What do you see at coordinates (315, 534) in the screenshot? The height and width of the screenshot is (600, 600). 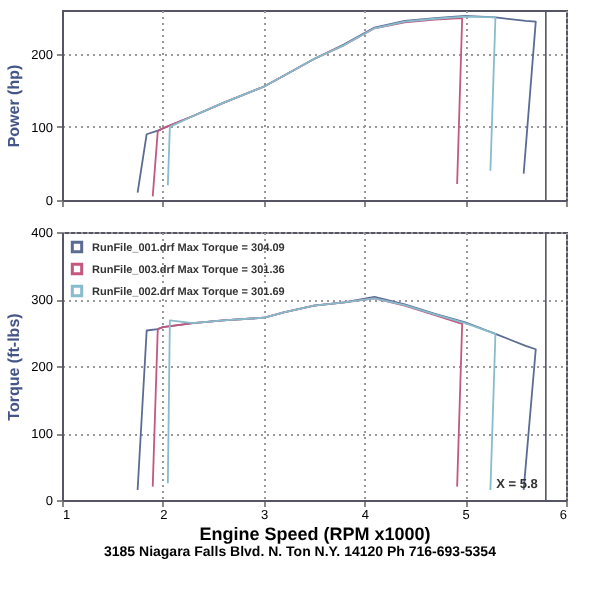 I see `x-axis-title: Engine Speed (RPM x1000)` at bounding box center [315, 534].